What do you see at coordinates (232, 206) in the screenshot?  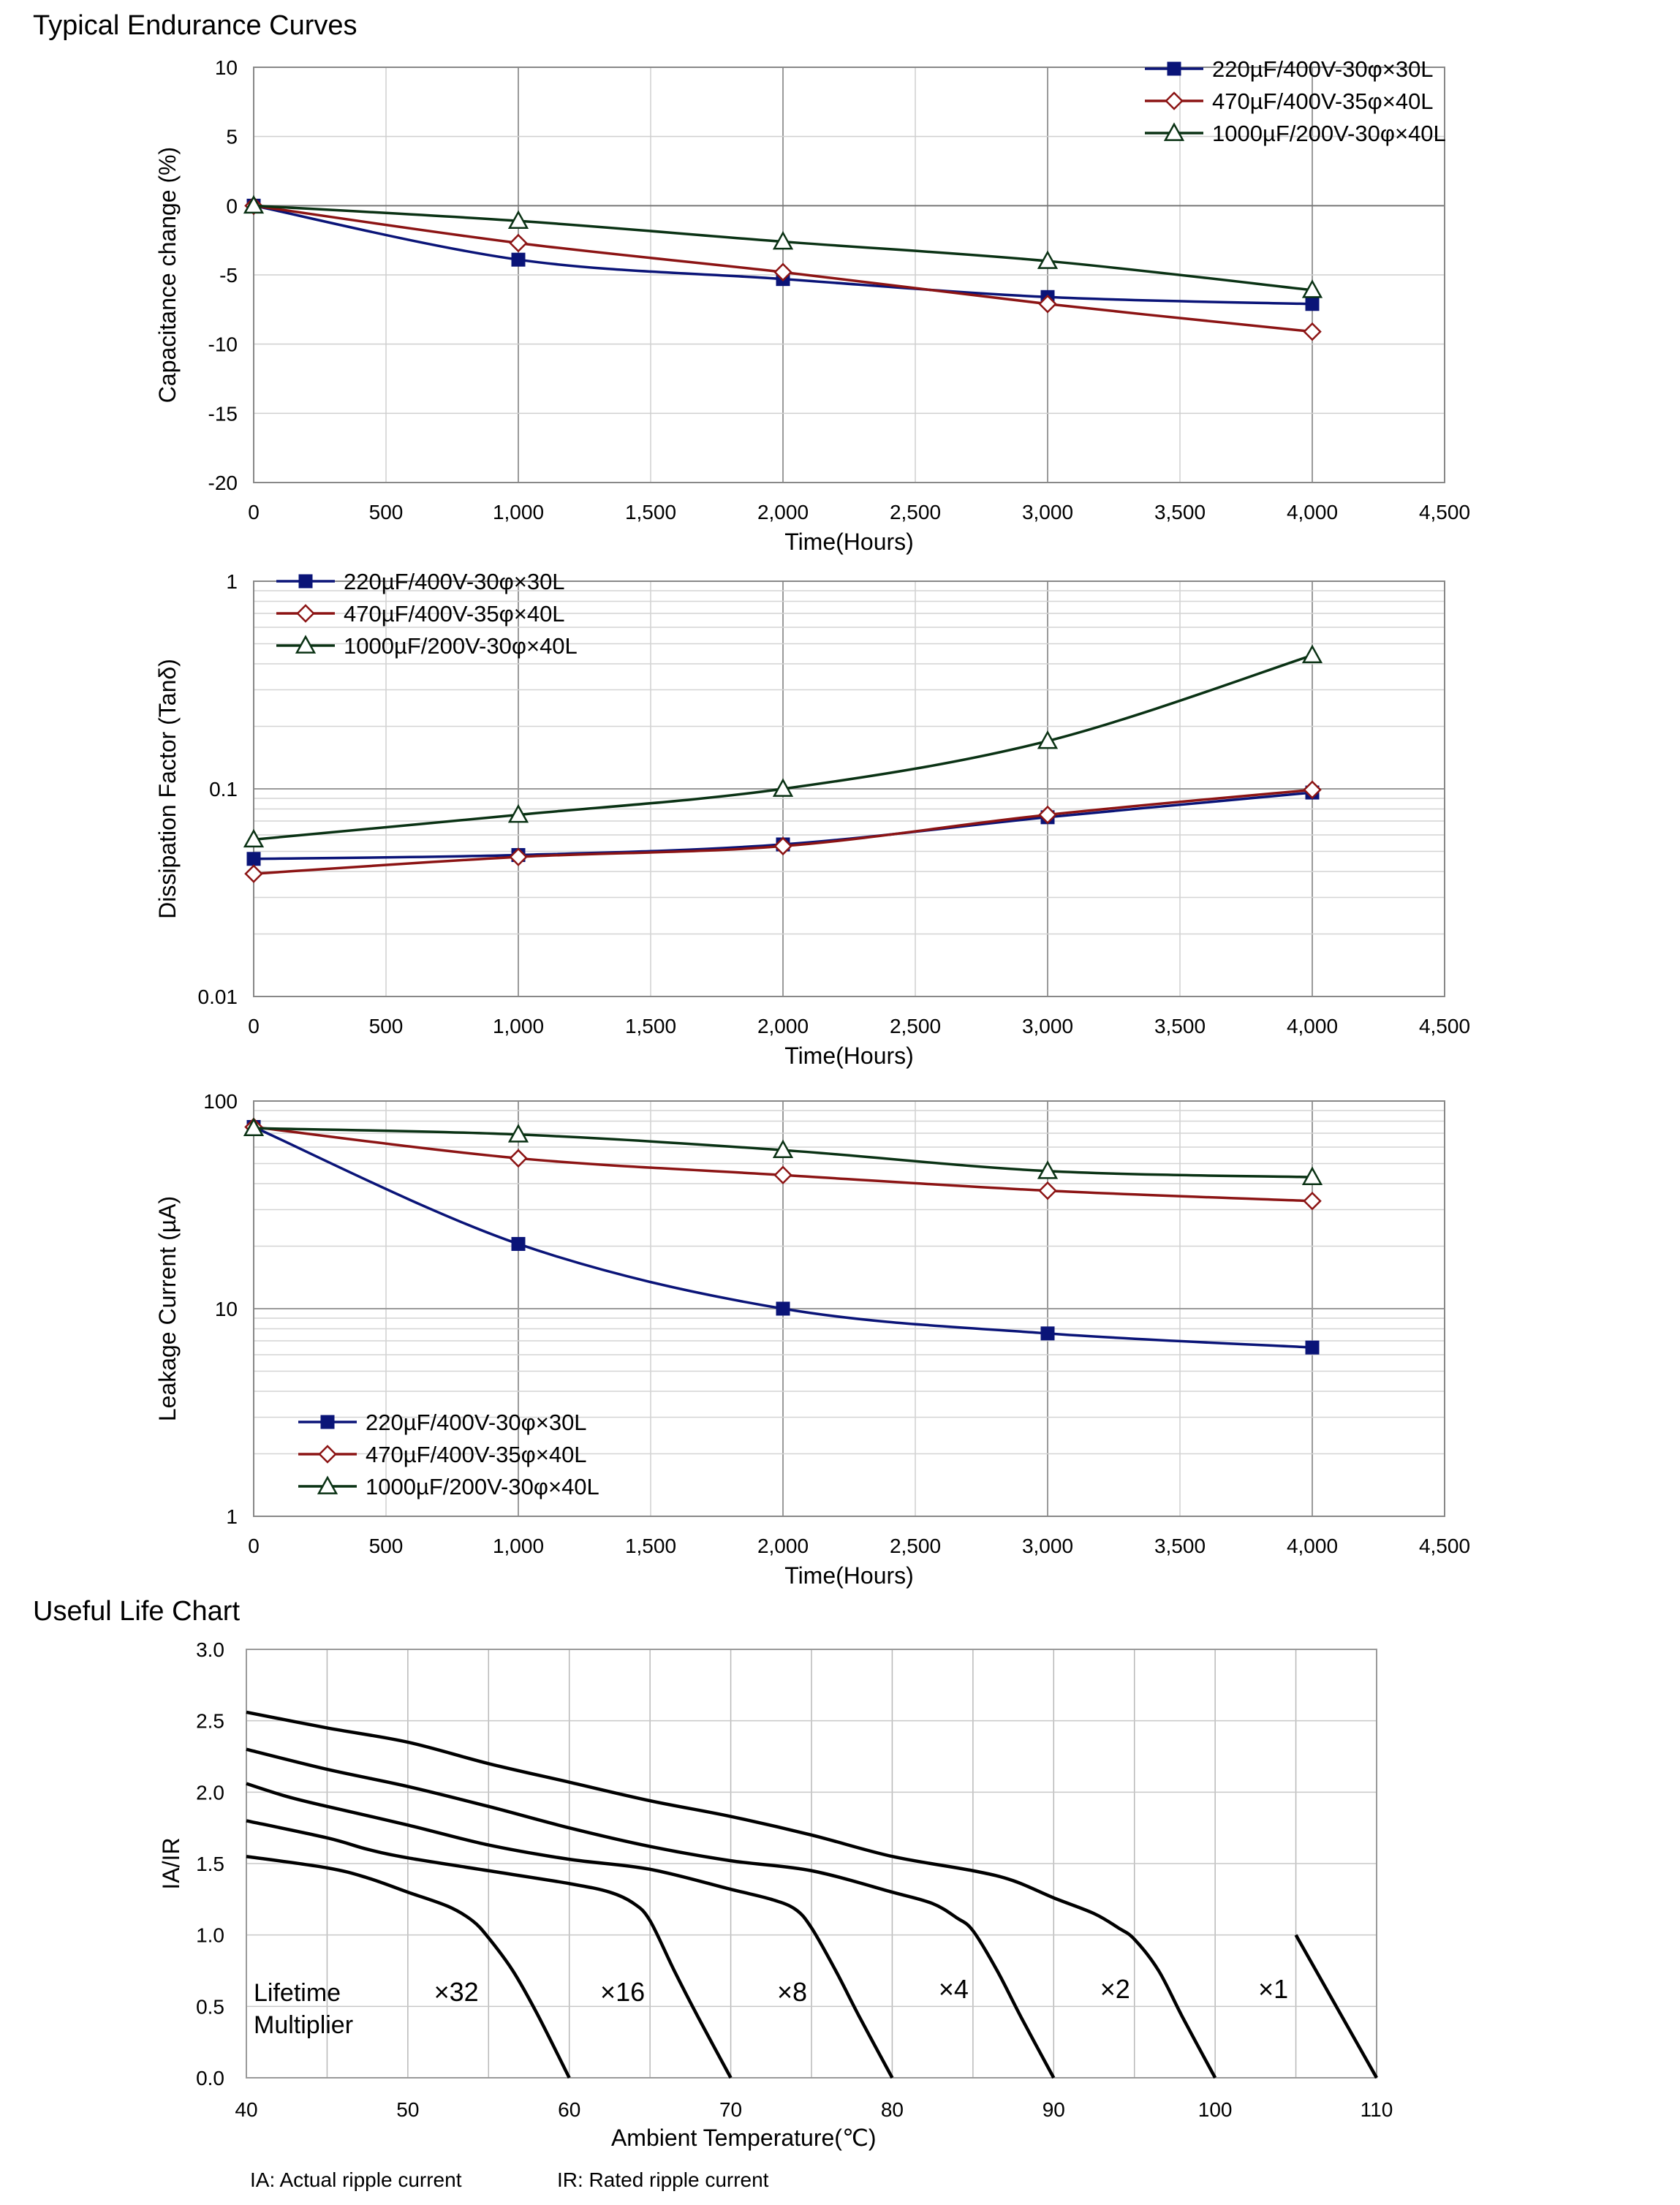 I see `y-tick-label: 0` at bounding box center [232, 206].